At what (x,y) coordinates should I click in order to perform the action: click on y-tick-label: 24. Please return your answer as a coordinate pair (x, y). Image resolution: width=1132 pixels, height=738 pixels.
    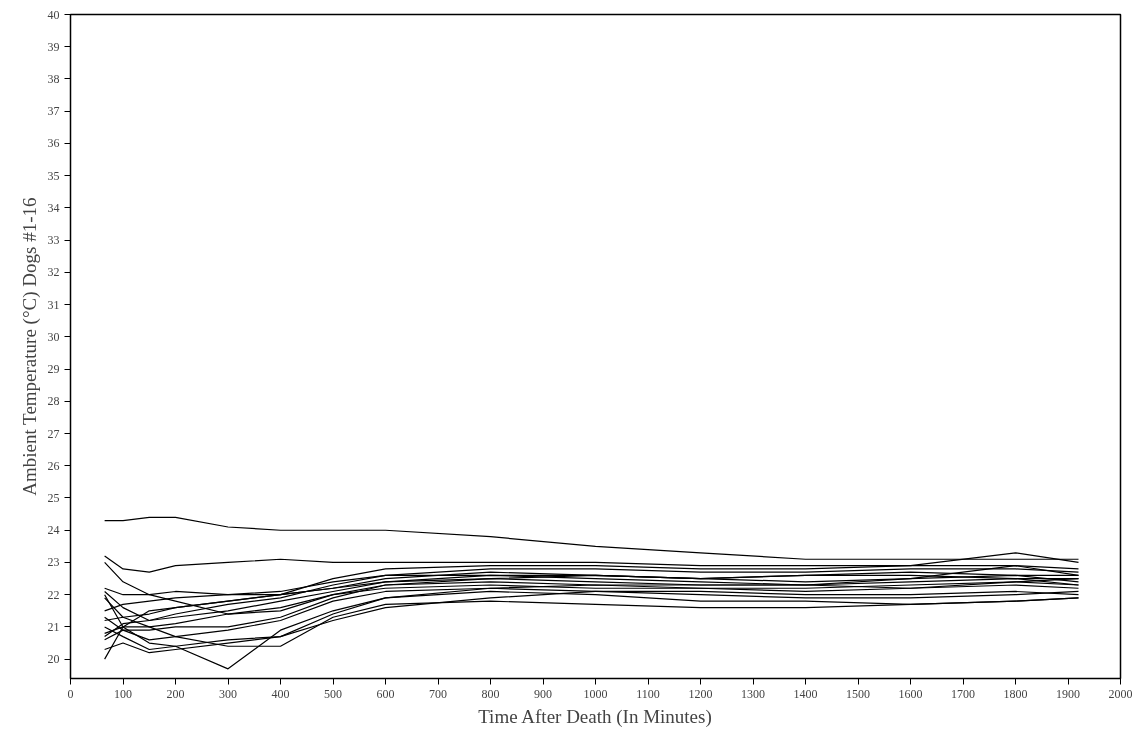
    Looking at the image, I should click on (53, 530).